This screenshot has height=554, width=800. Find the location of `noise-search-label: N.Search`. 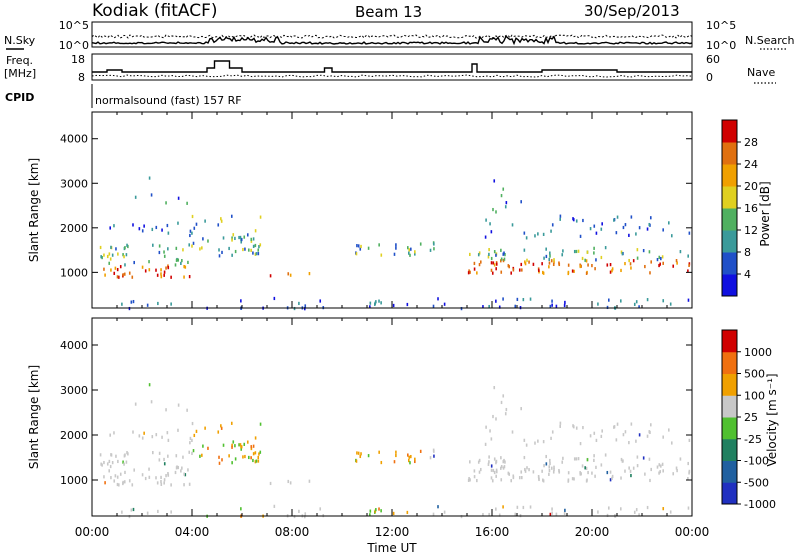

noise-search-label: N.Search is located at coordinates (770, 40).